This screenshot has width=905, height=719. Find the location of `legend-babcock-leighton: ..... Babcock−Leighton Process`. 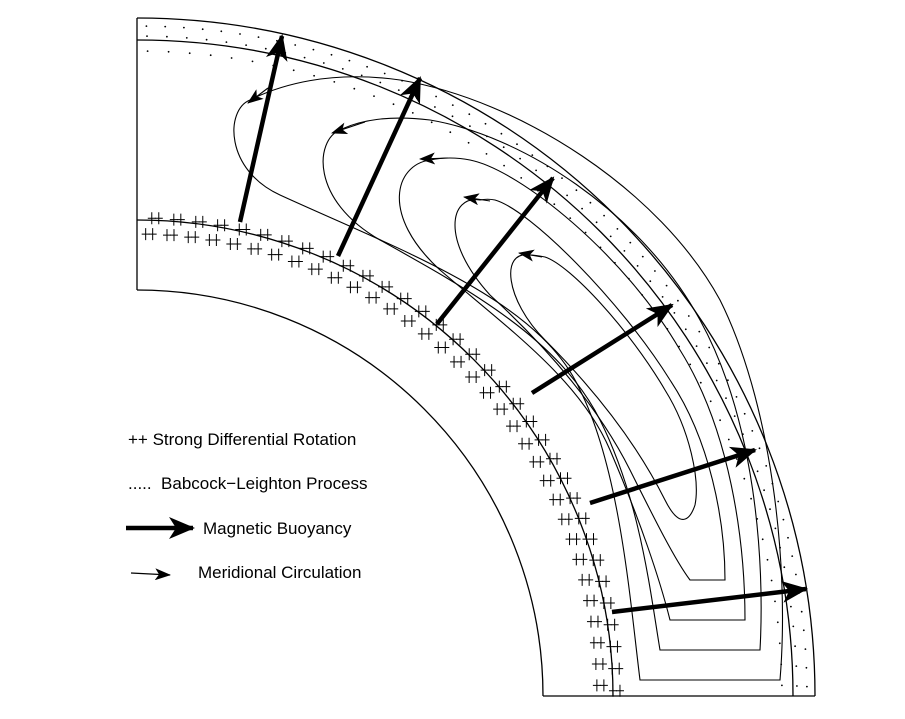

legend-babcock-leighton: ..... Babcock−Leighton Process is located at coordinates (248, 483).